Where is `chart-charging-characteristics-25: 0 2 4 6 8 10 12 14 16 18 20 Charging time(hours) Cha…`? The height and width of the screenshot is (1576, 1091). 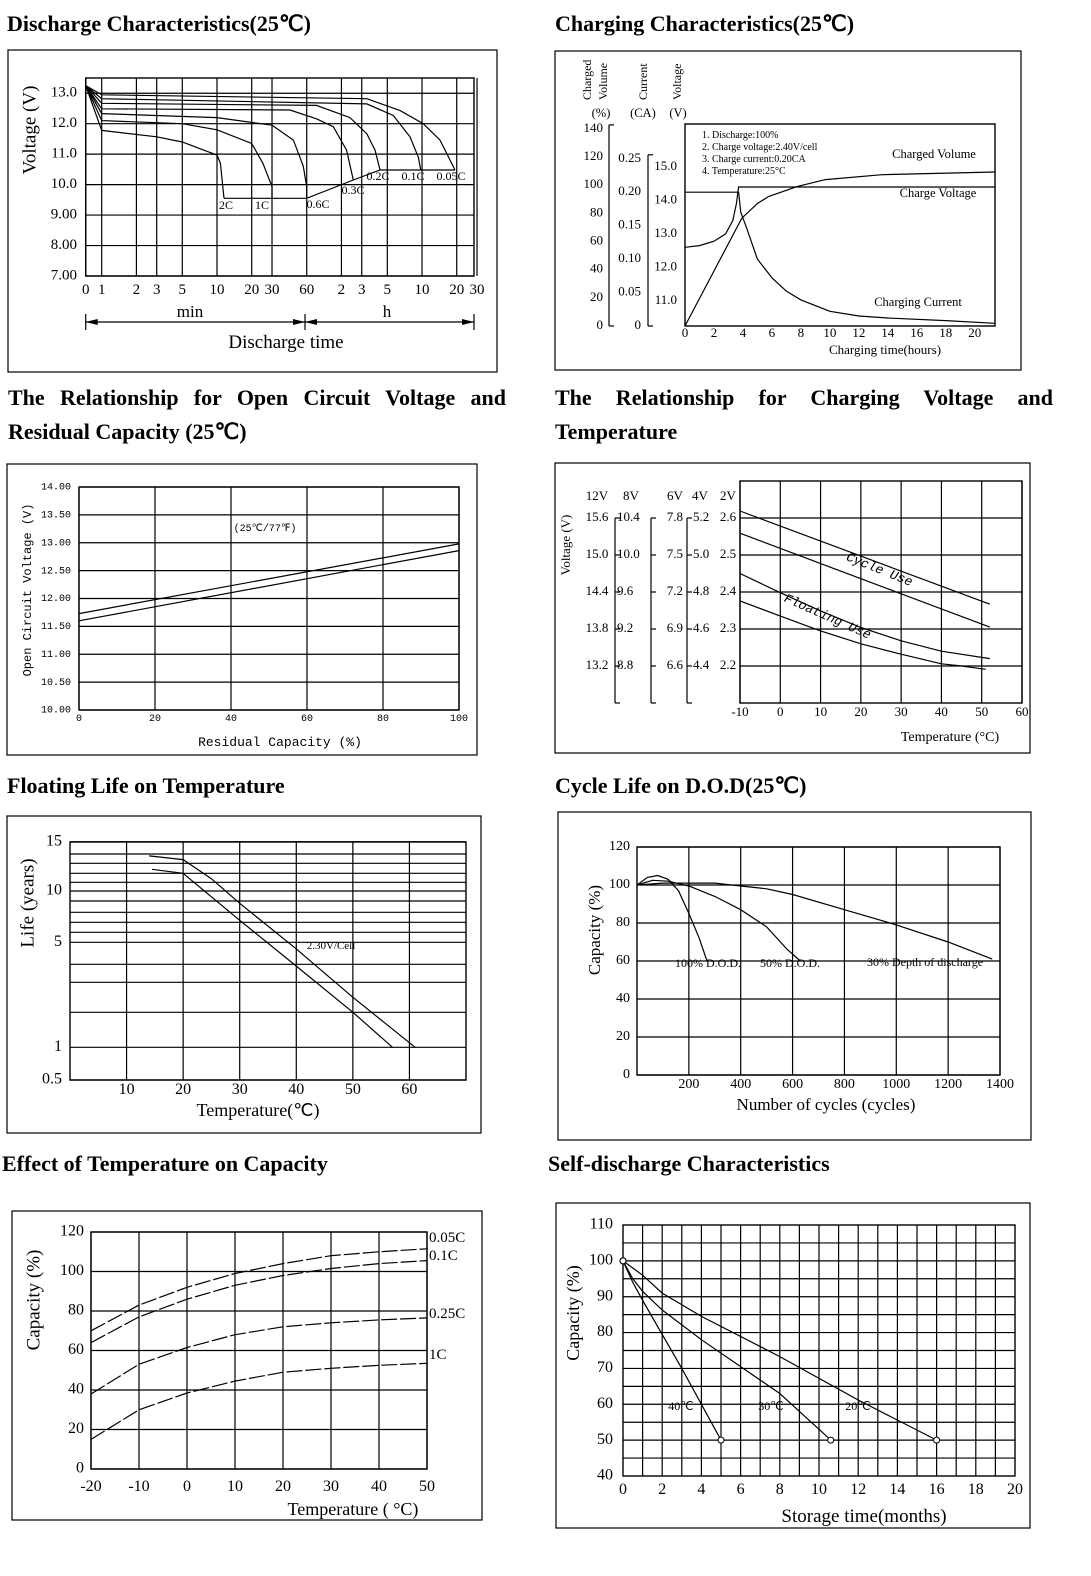
chart-charging-characteristics-25: 0 2 4 6 8 10 12 14 16 18 20 Charging time(hours) Cha… is located at coordinates (788, 210).